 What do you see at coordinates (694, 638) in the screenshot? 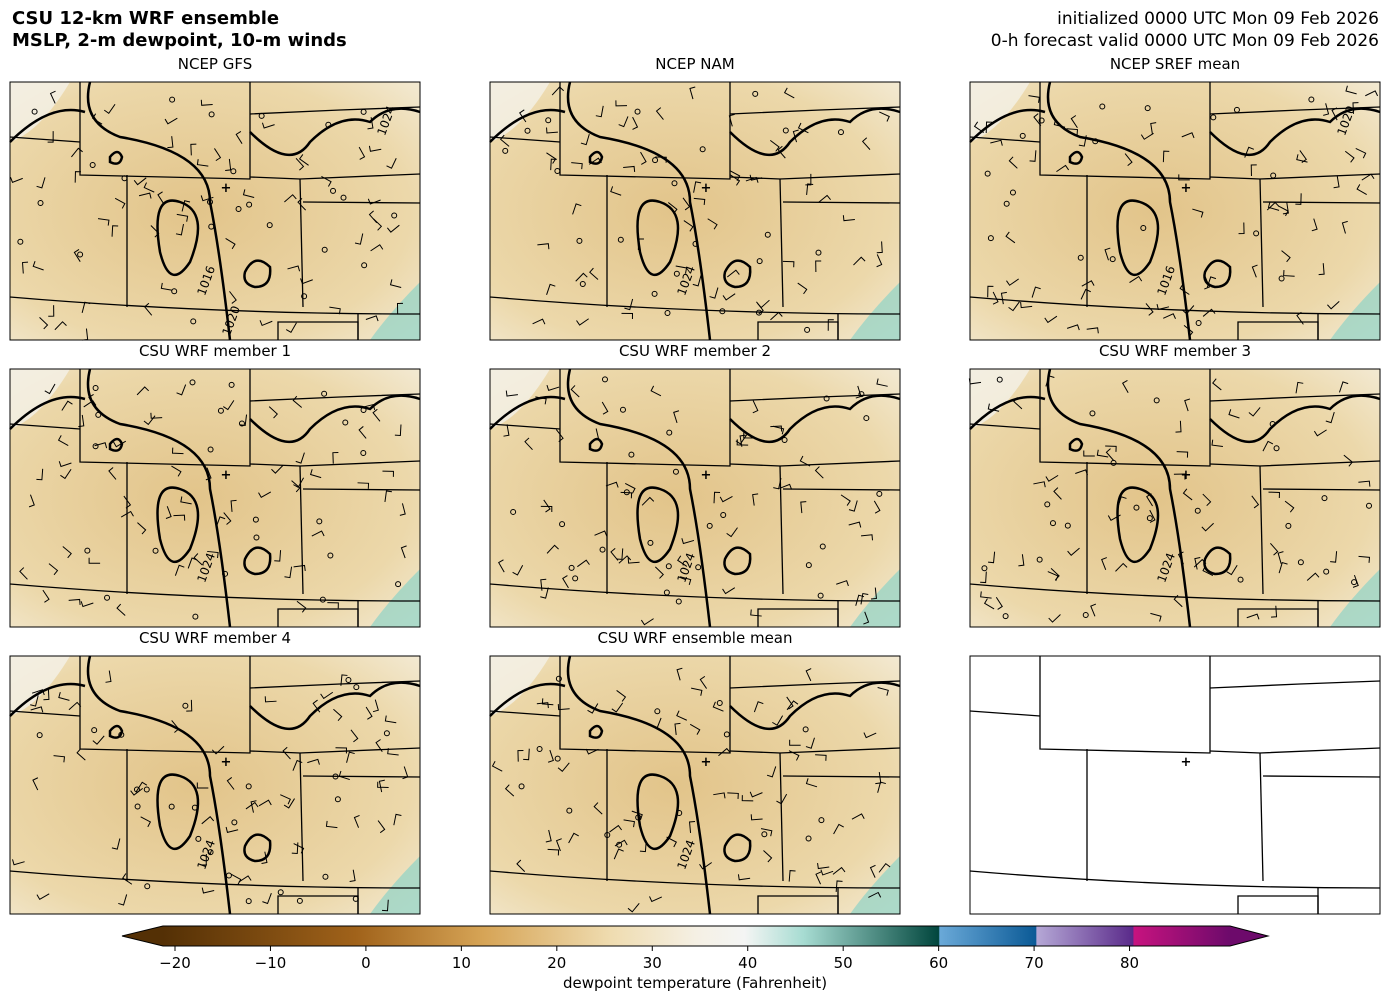
I see `panel-title: CSU WRF ensemble mean` at bounding box center [694, 638].